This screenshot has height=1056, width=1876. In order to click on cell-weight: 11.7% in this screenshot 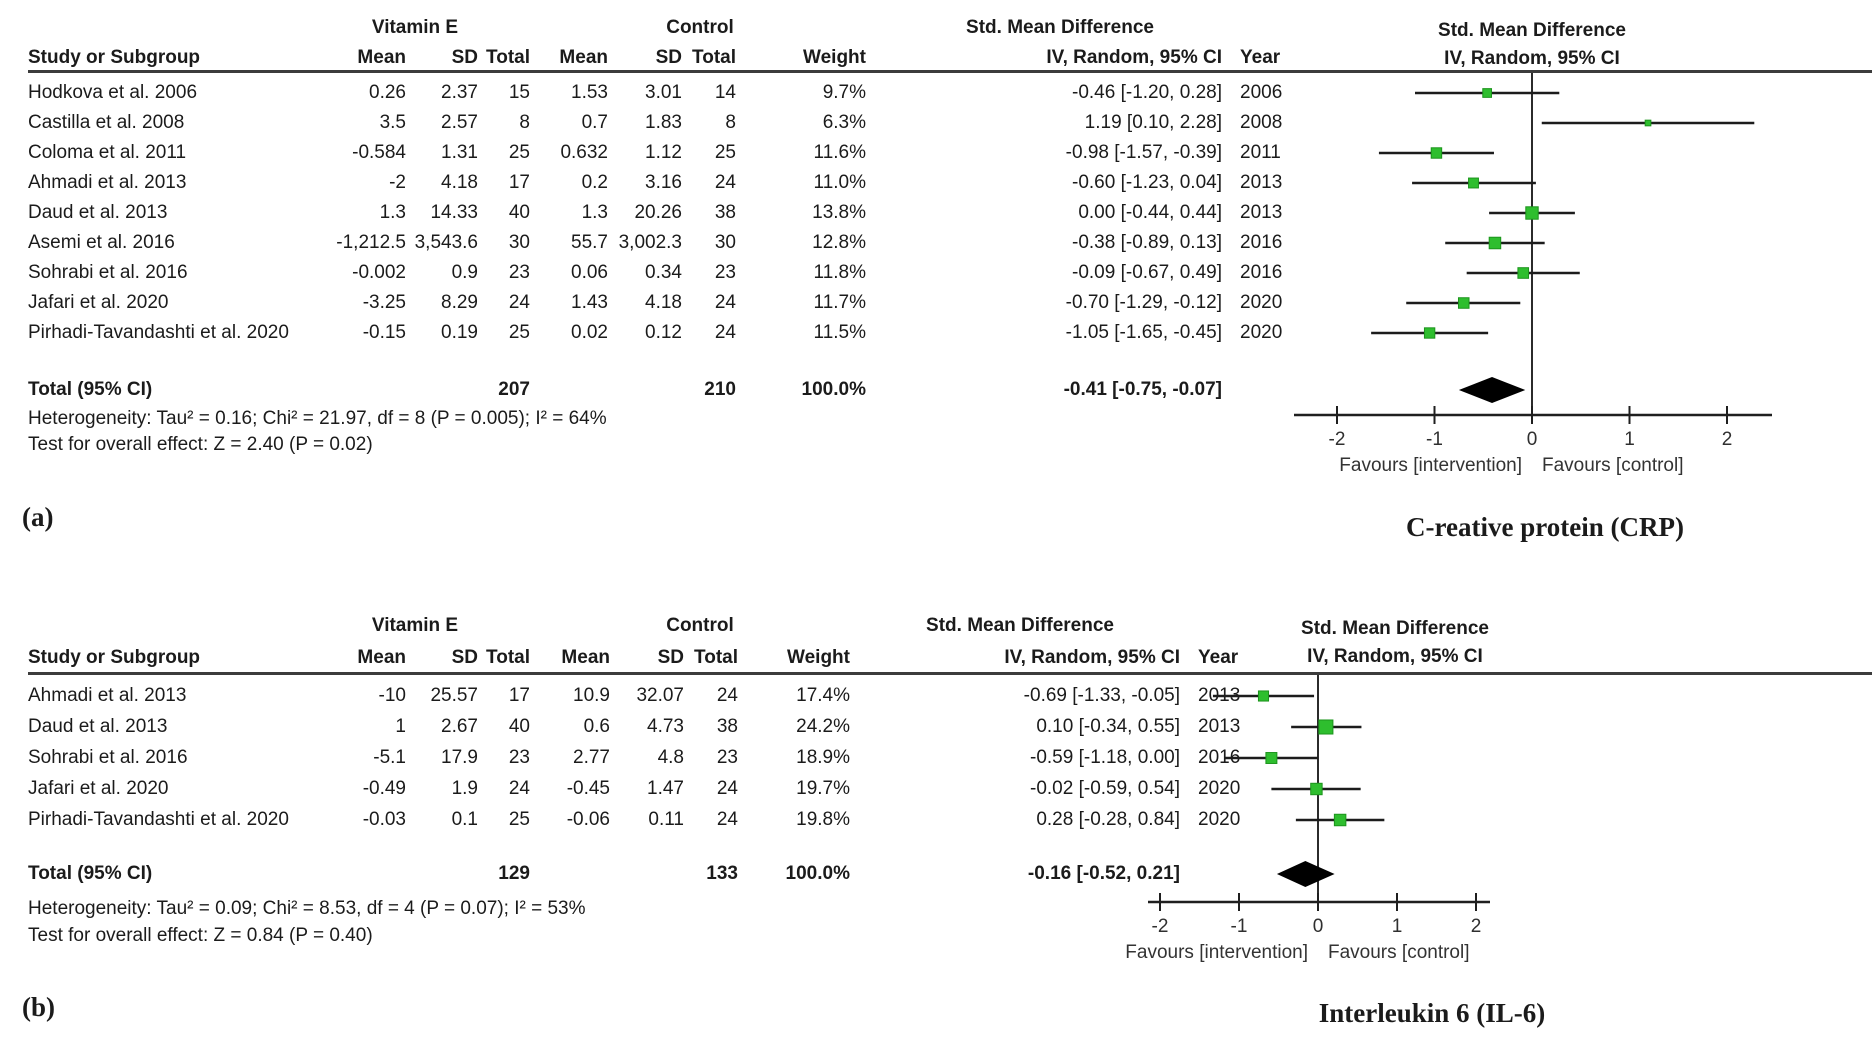, I will do `click(839, 302)`.